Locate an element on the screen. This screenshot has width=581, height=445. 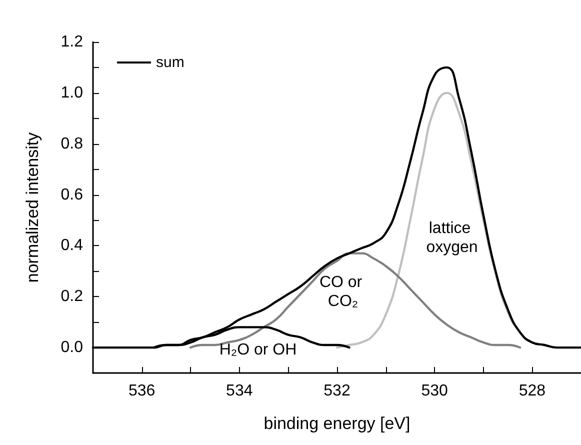
annotation: CO or CO₂ is located at coordinates (343, 292).